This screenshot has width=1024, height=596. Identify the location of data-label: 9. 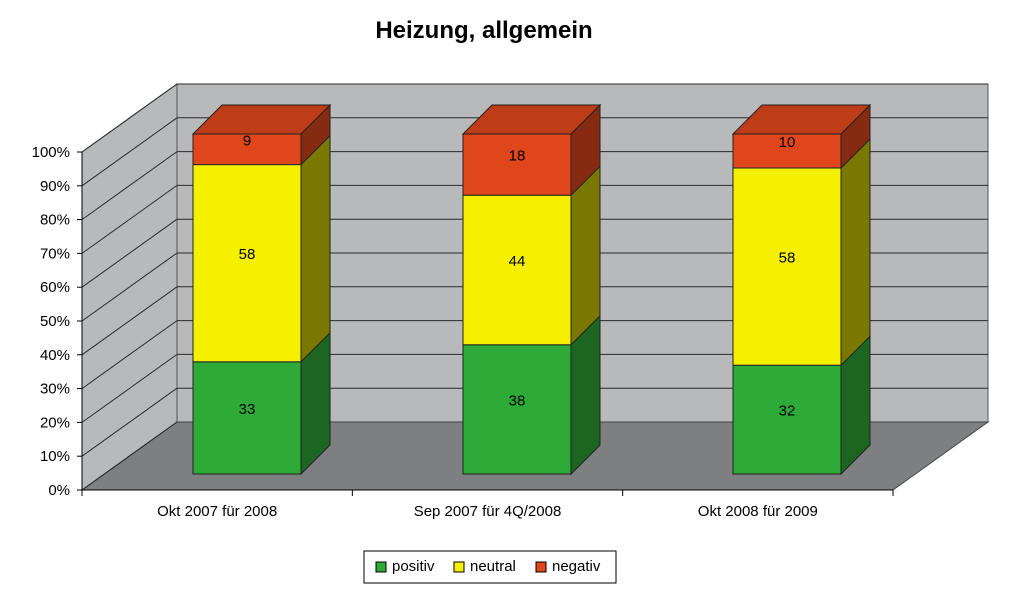
(247, 140).